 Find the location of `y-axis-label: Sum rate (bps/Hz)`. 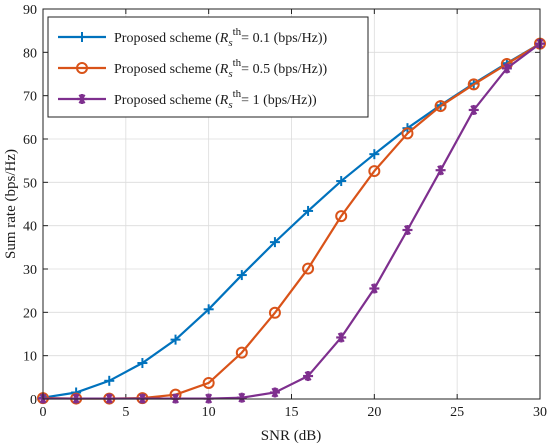

y-axis-label: Sum rate (bps/Hz) is located at coordinates (11, 204).